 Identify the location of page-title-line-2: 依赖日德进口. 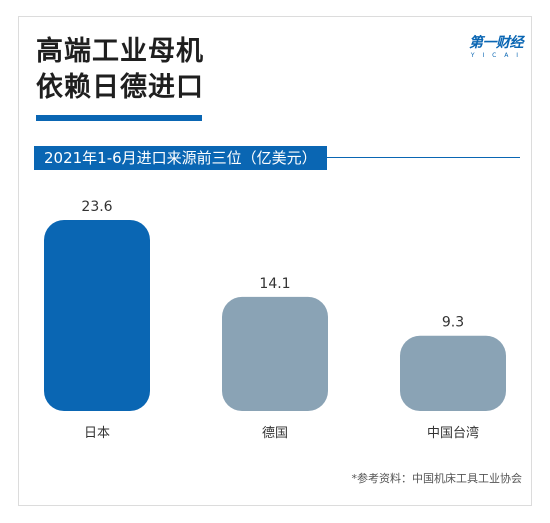
(120, 87).